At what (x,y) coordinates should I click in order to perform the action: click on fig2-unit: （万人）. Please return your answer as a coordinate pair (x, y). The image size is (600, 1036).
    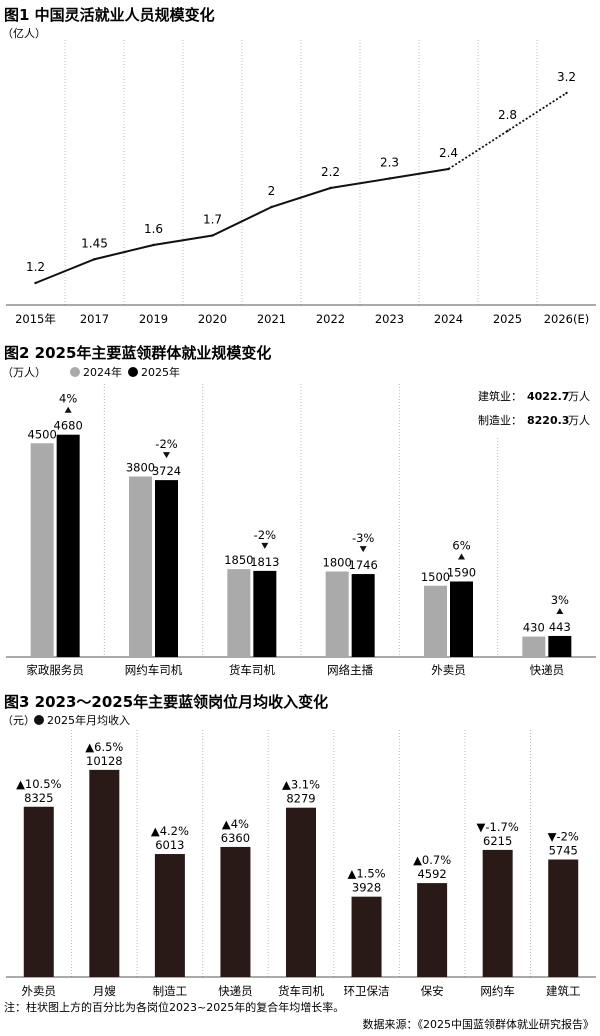
    Looking at the image, I should click on (24, 372).